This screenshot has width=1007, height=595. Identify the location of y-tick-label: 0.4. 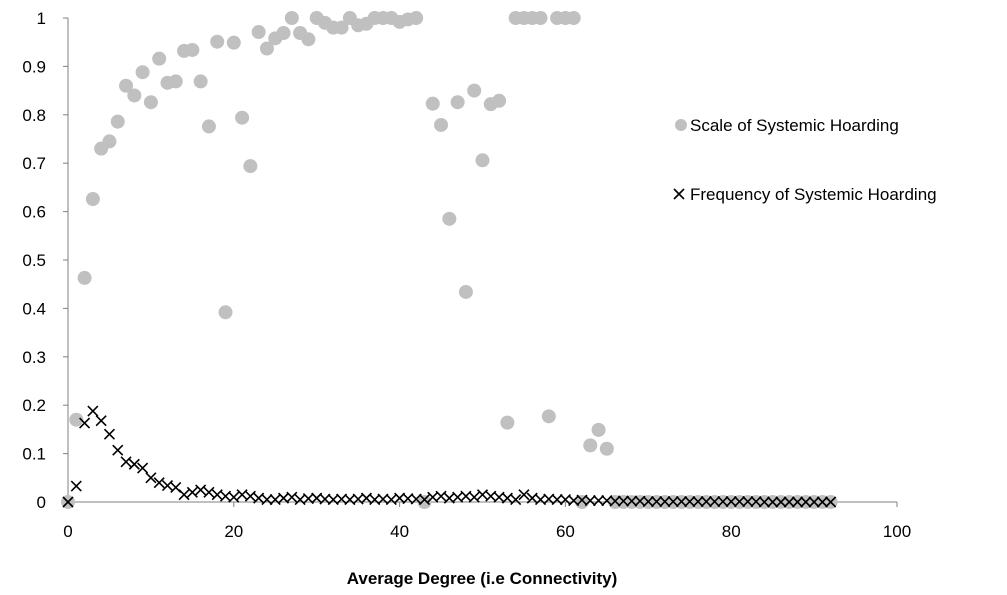
(34, 308).